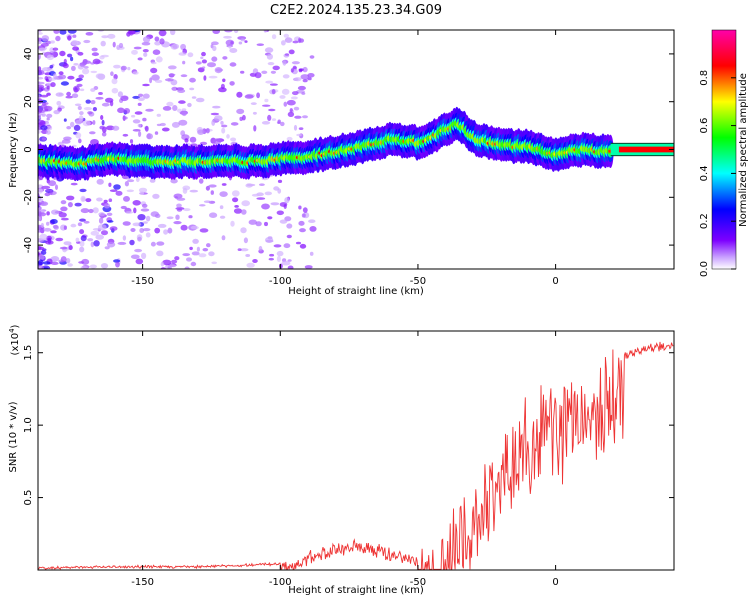  Describe the element at coordinates (28, 353) in the screenshot. I see `y-tick-label: 1.5` at that location.